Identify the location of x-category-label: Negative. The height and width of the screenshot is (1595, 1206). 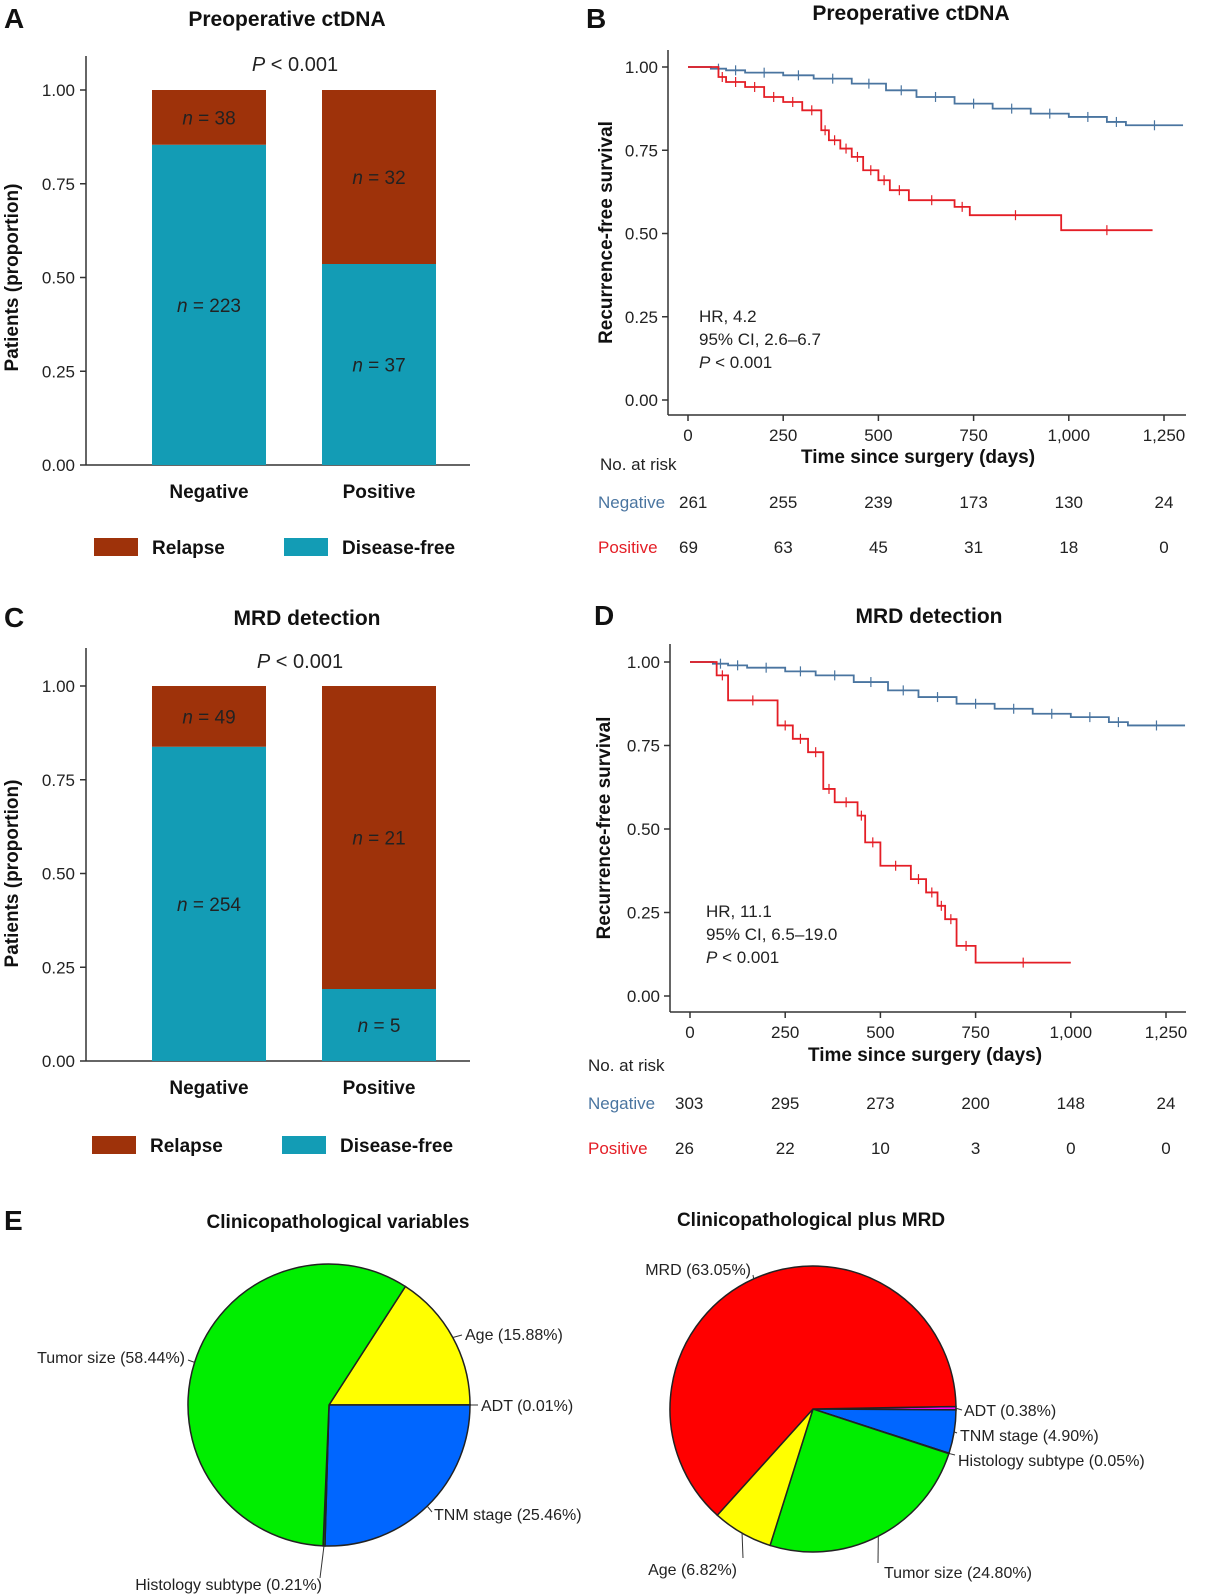
(208, 1088).